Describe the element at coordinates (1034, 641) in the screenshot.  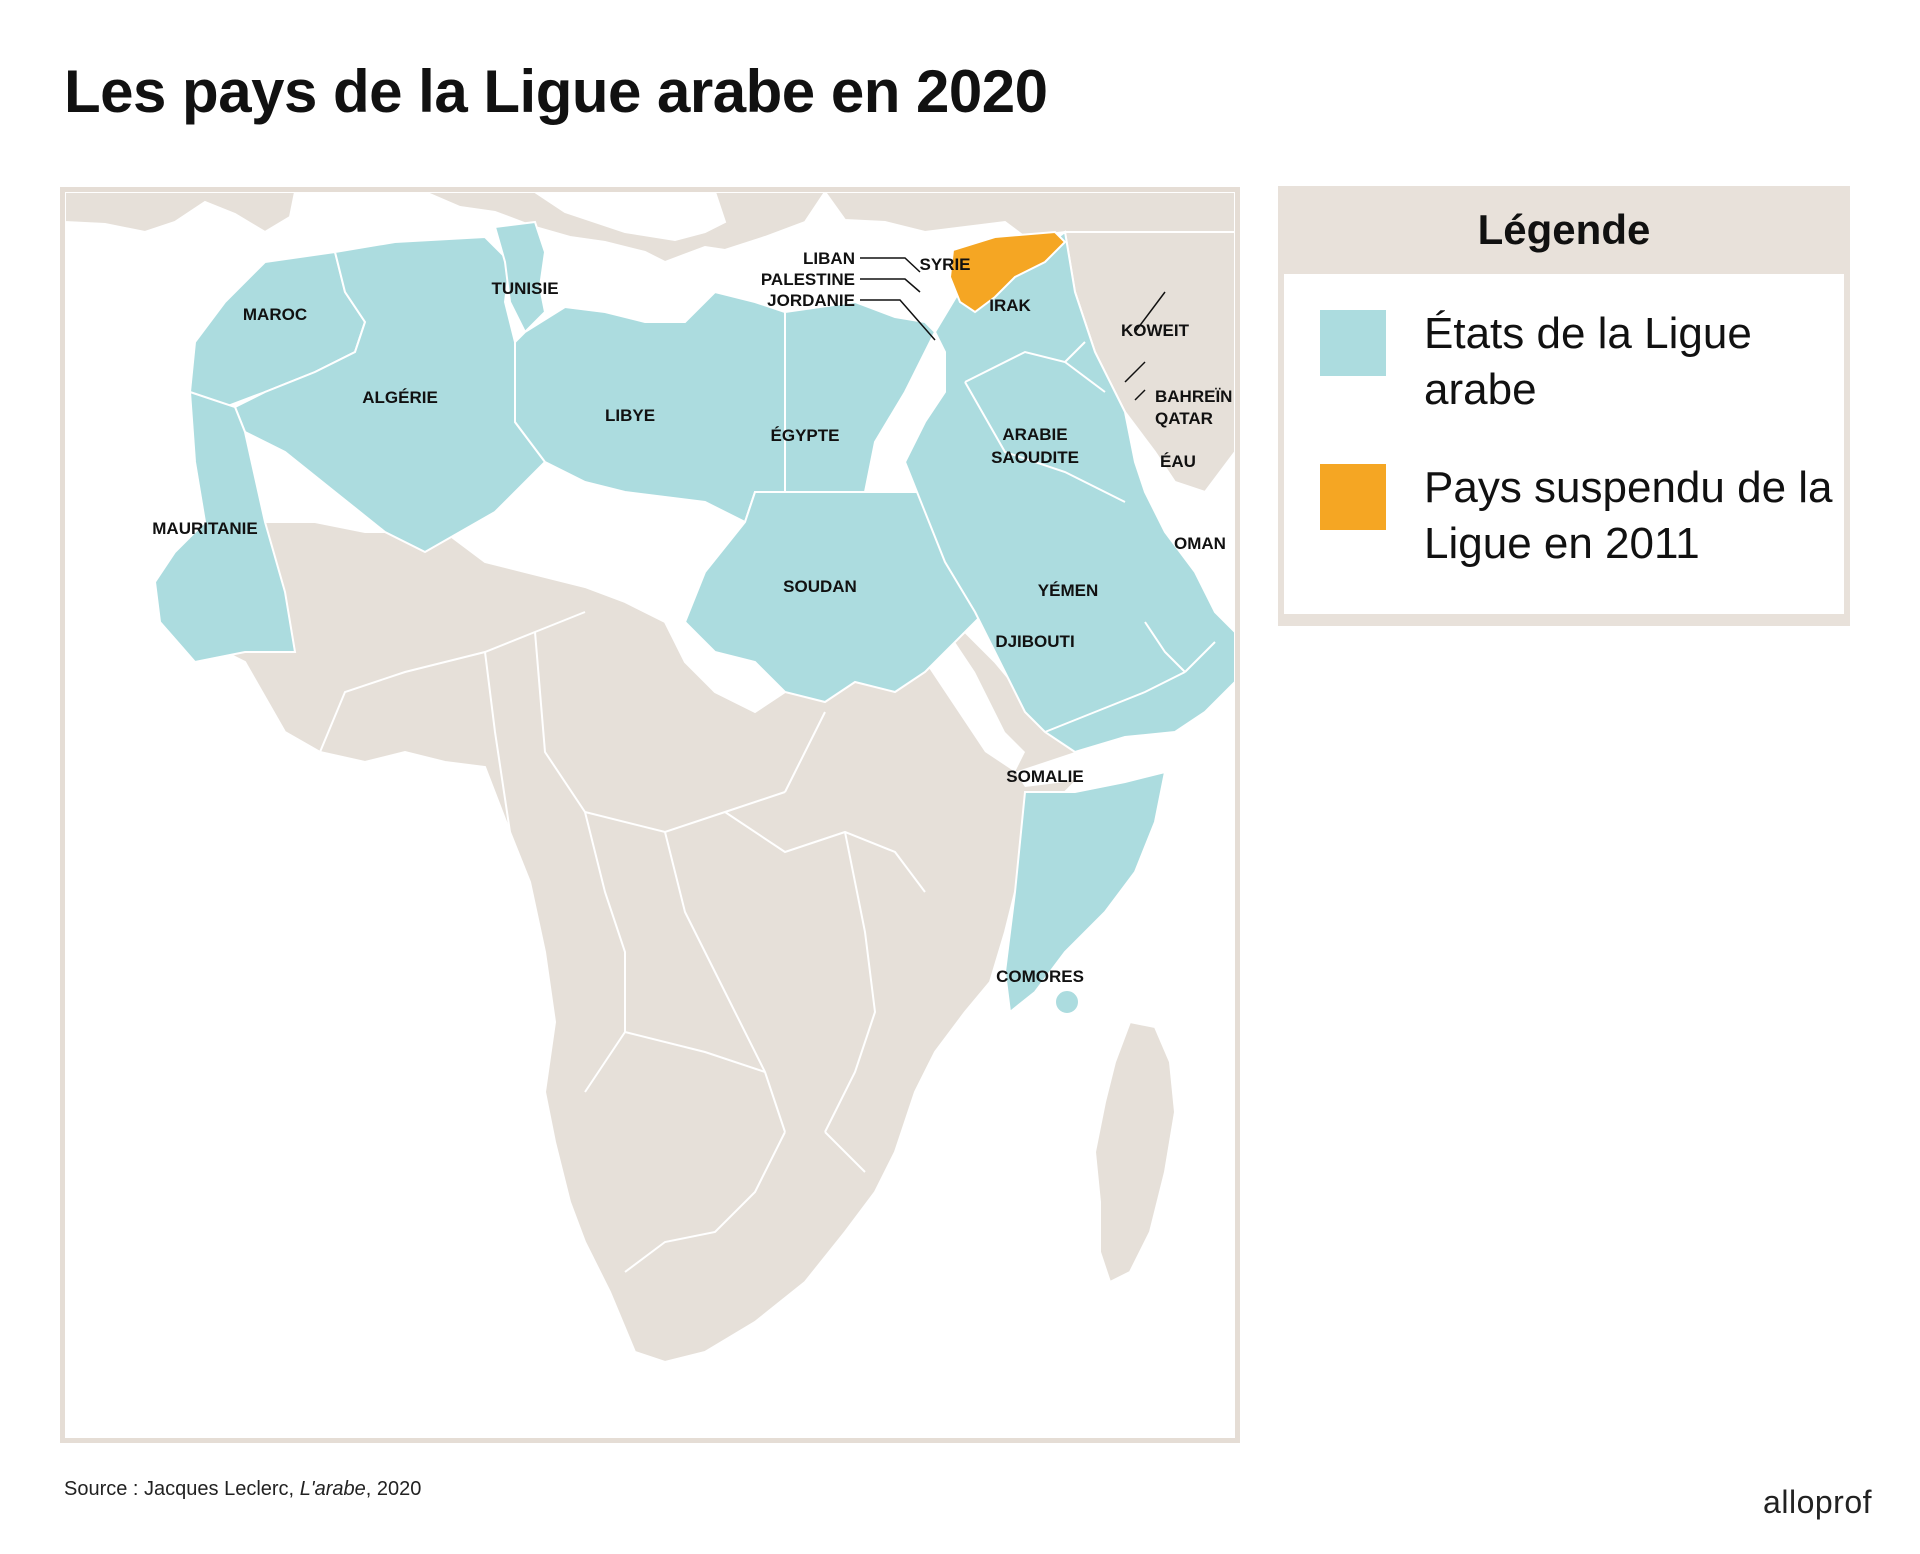
I see `label-djibouti: DJIBOUTI` at that location.